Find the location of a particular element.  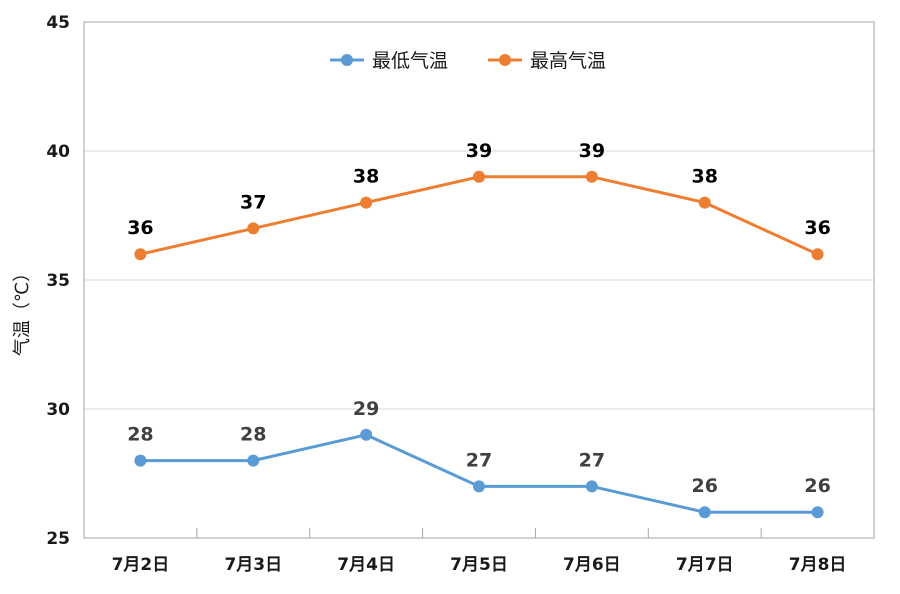

legend-label: 最低气温 is located at coordinates (410, 61).